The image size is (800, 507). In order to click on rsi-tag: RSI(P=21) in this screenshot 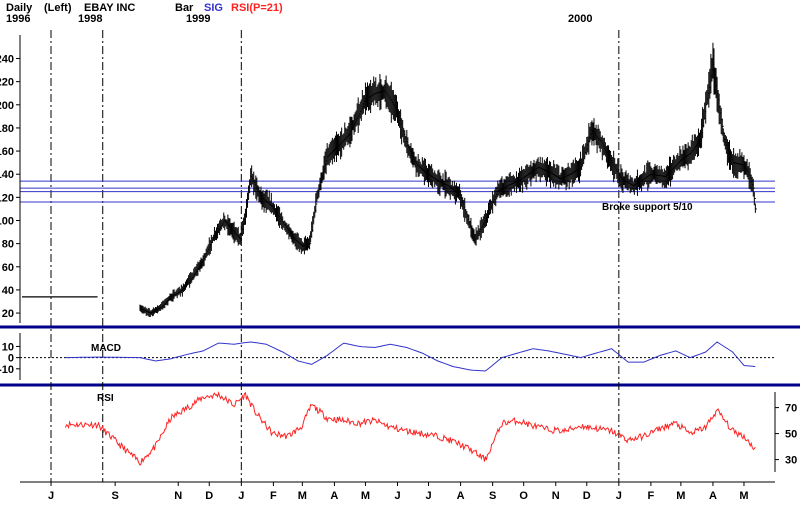, I will do `click(257, 8)`.